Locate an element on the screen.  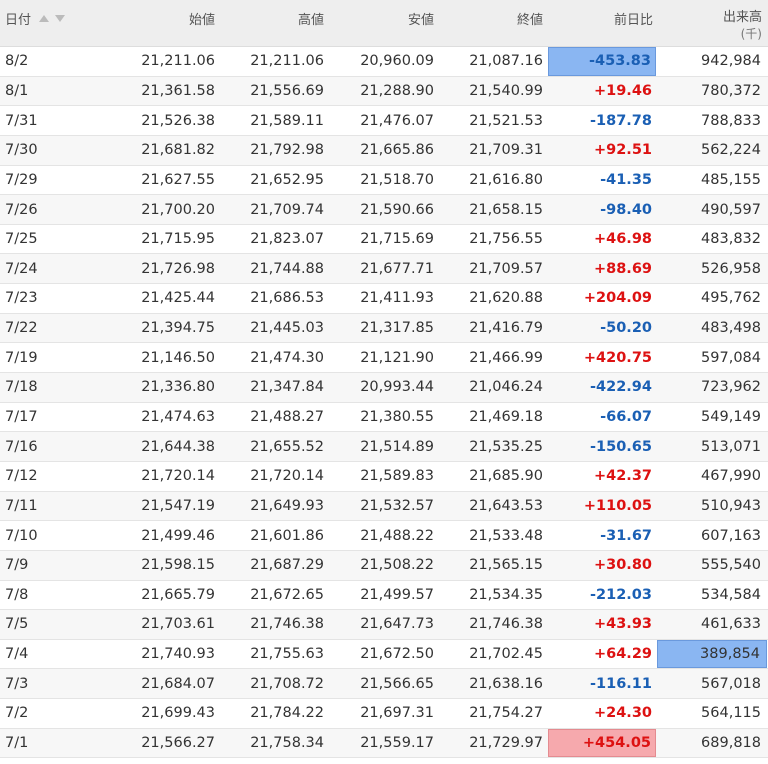
sort-ascending-icon is located at coordinates (44, 18).